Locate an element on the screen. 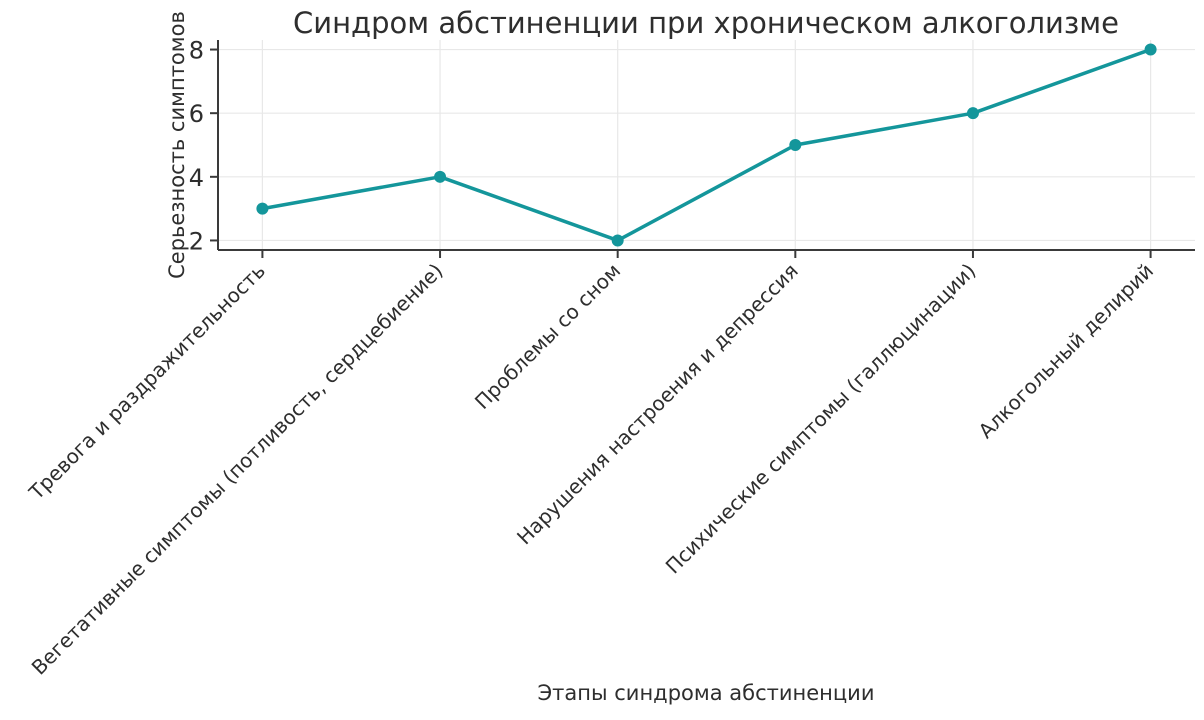 This screenshot has width=1204, height=720. y-tick-label: 8 is located at coordinates (196, 51).